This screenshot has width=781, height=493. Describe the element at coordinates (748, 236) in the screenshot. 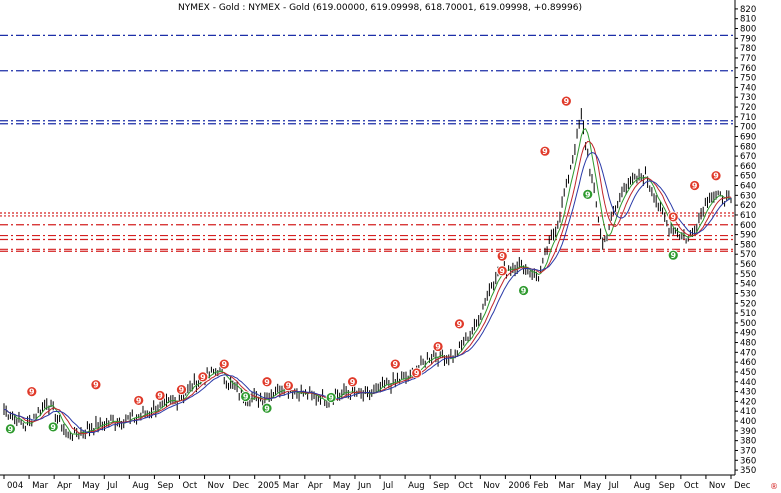

I see `y-tick-label: 590` at that location.